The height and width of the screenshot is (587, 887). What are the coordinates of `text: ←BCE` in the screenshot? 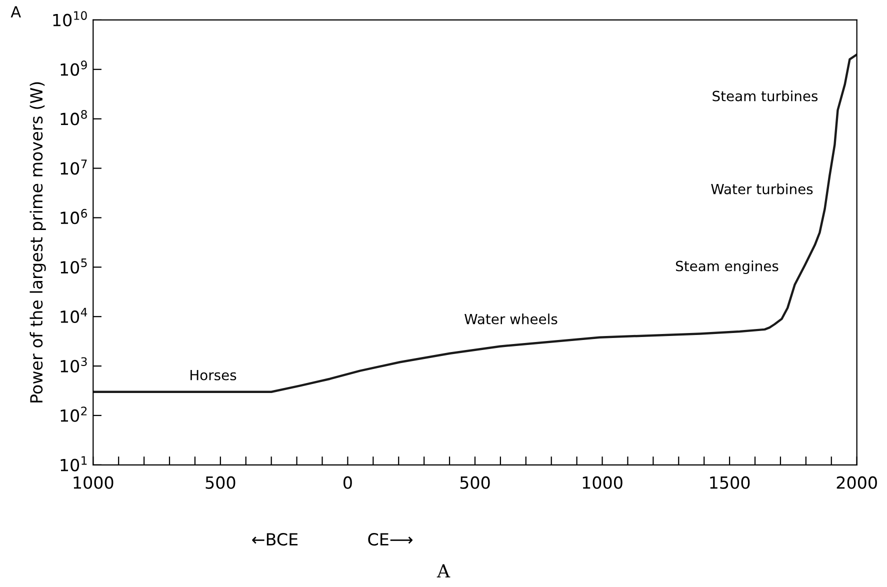 It's located at (275, 539).